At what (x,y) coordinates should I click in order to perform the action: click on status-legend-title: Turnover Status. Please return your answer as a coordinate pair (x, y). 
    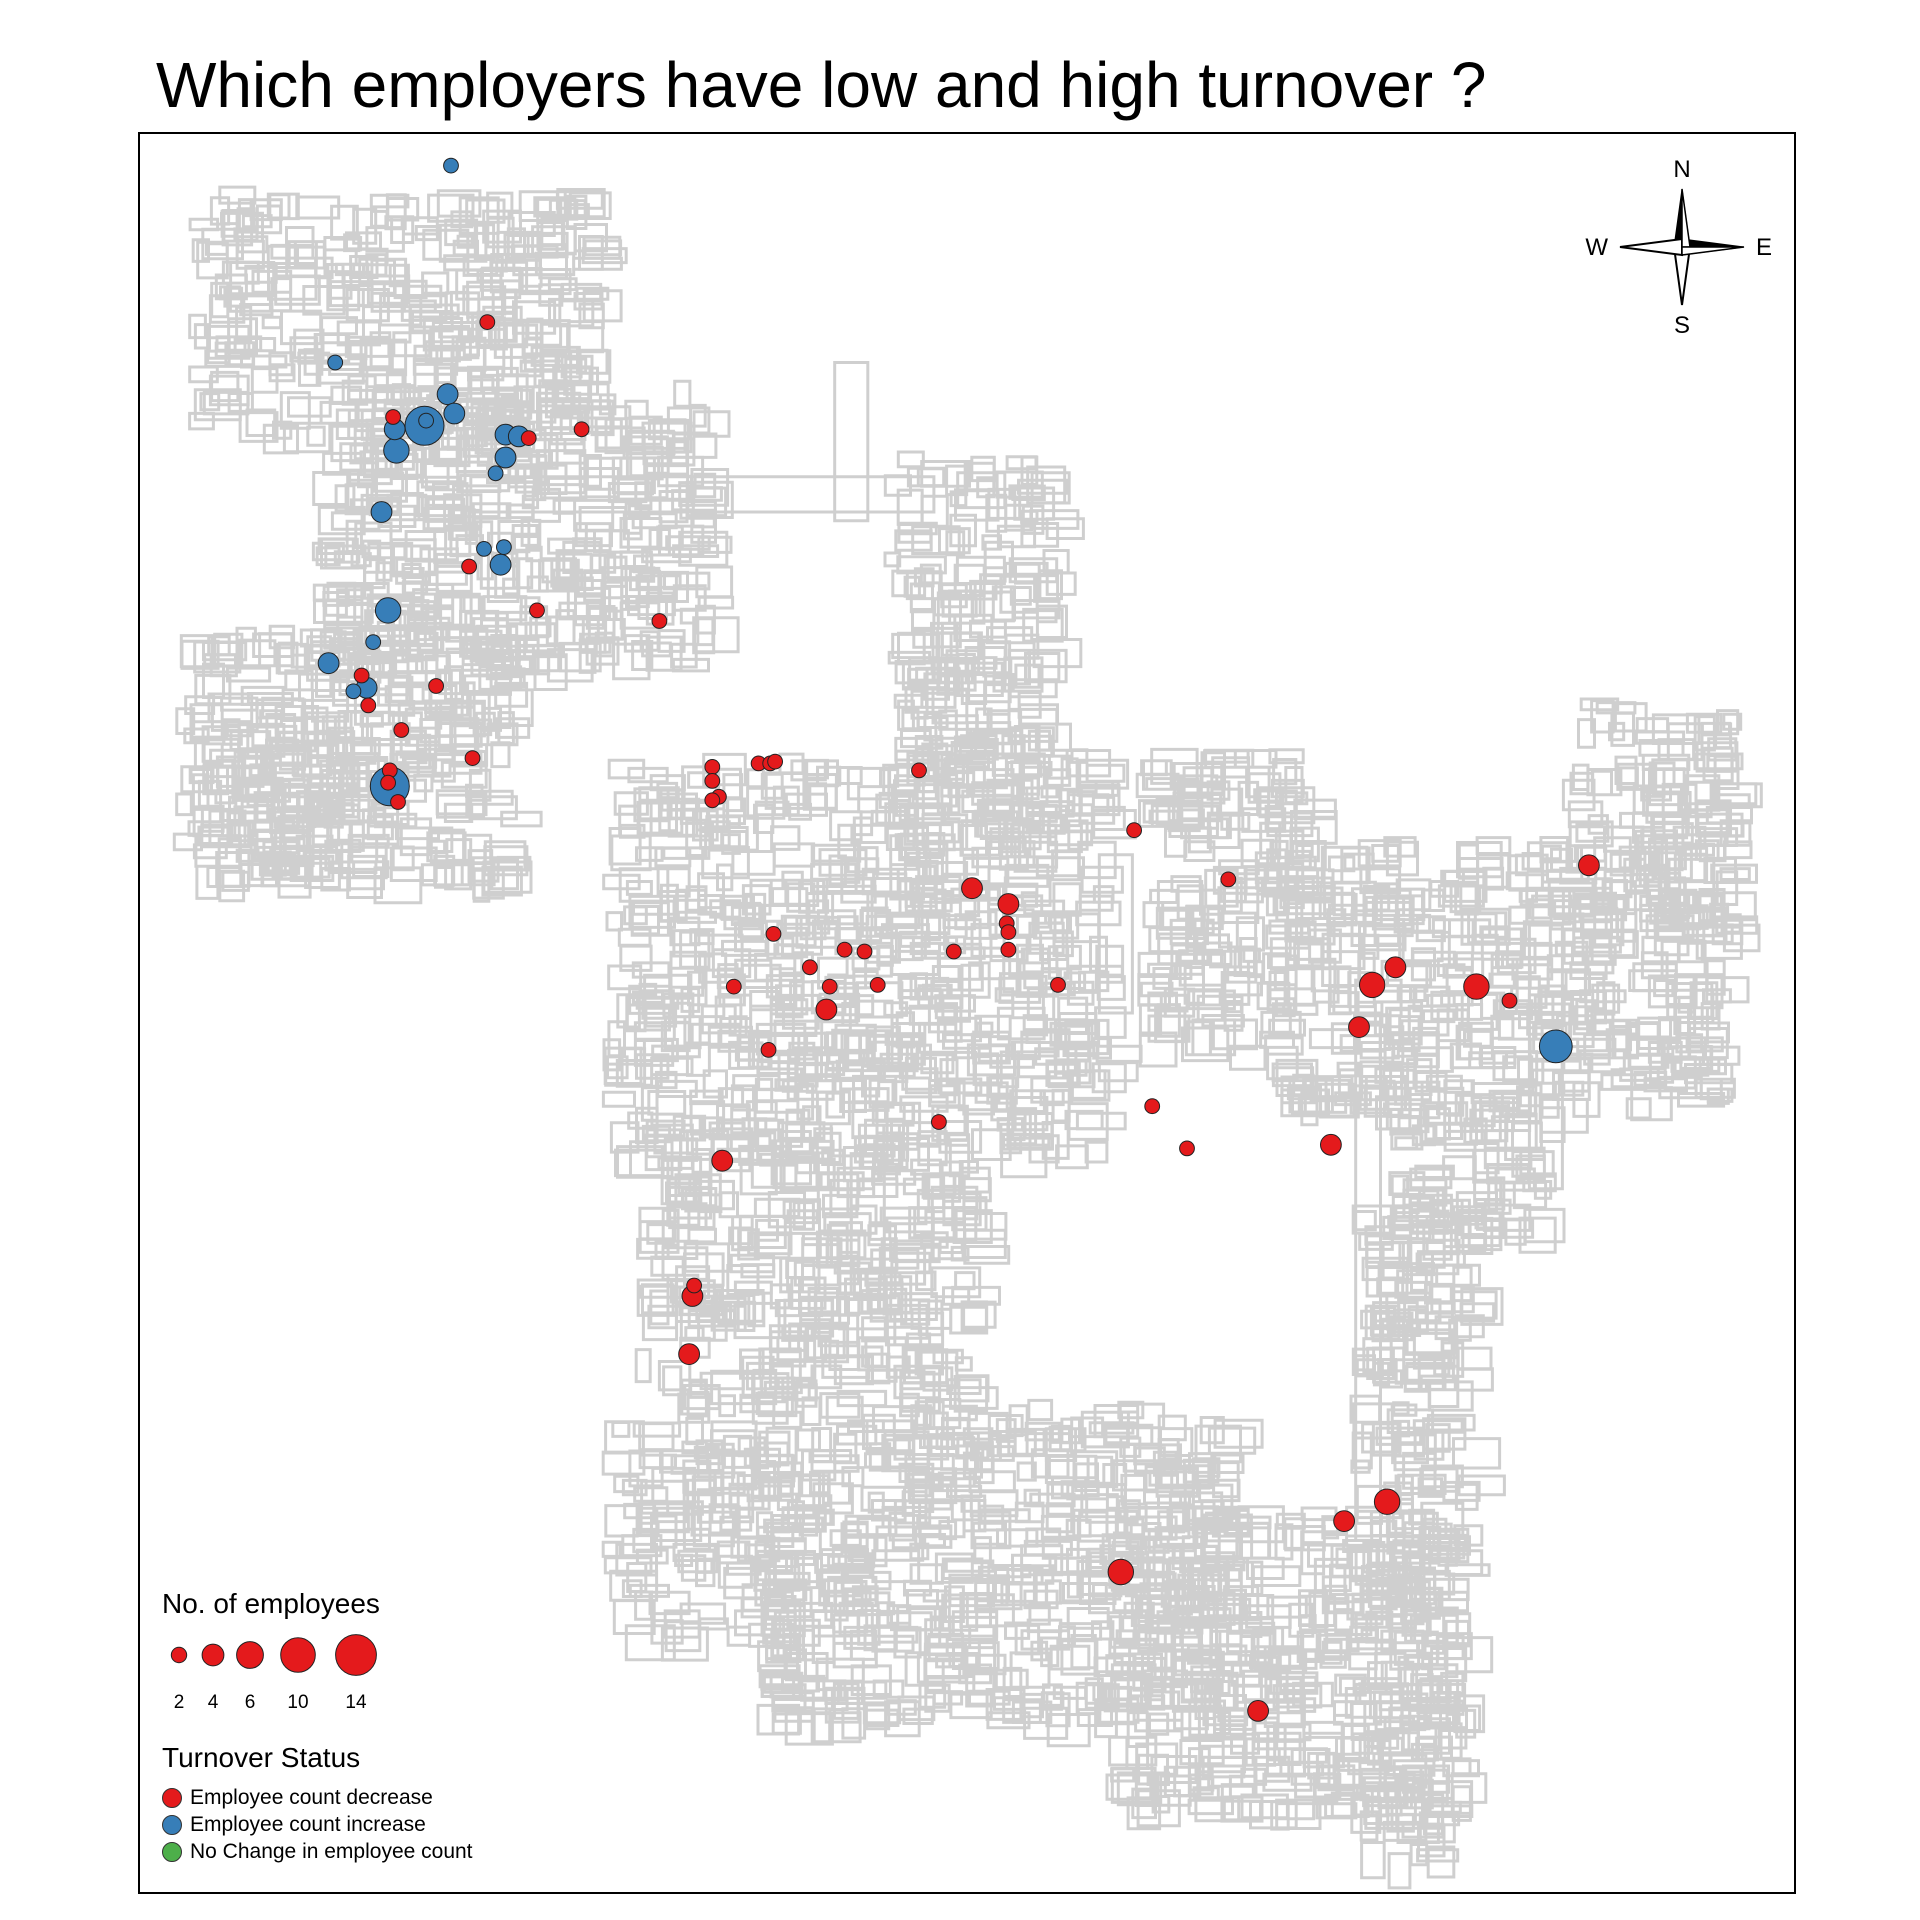
    Looking at the image, I should click on (261, 1757).